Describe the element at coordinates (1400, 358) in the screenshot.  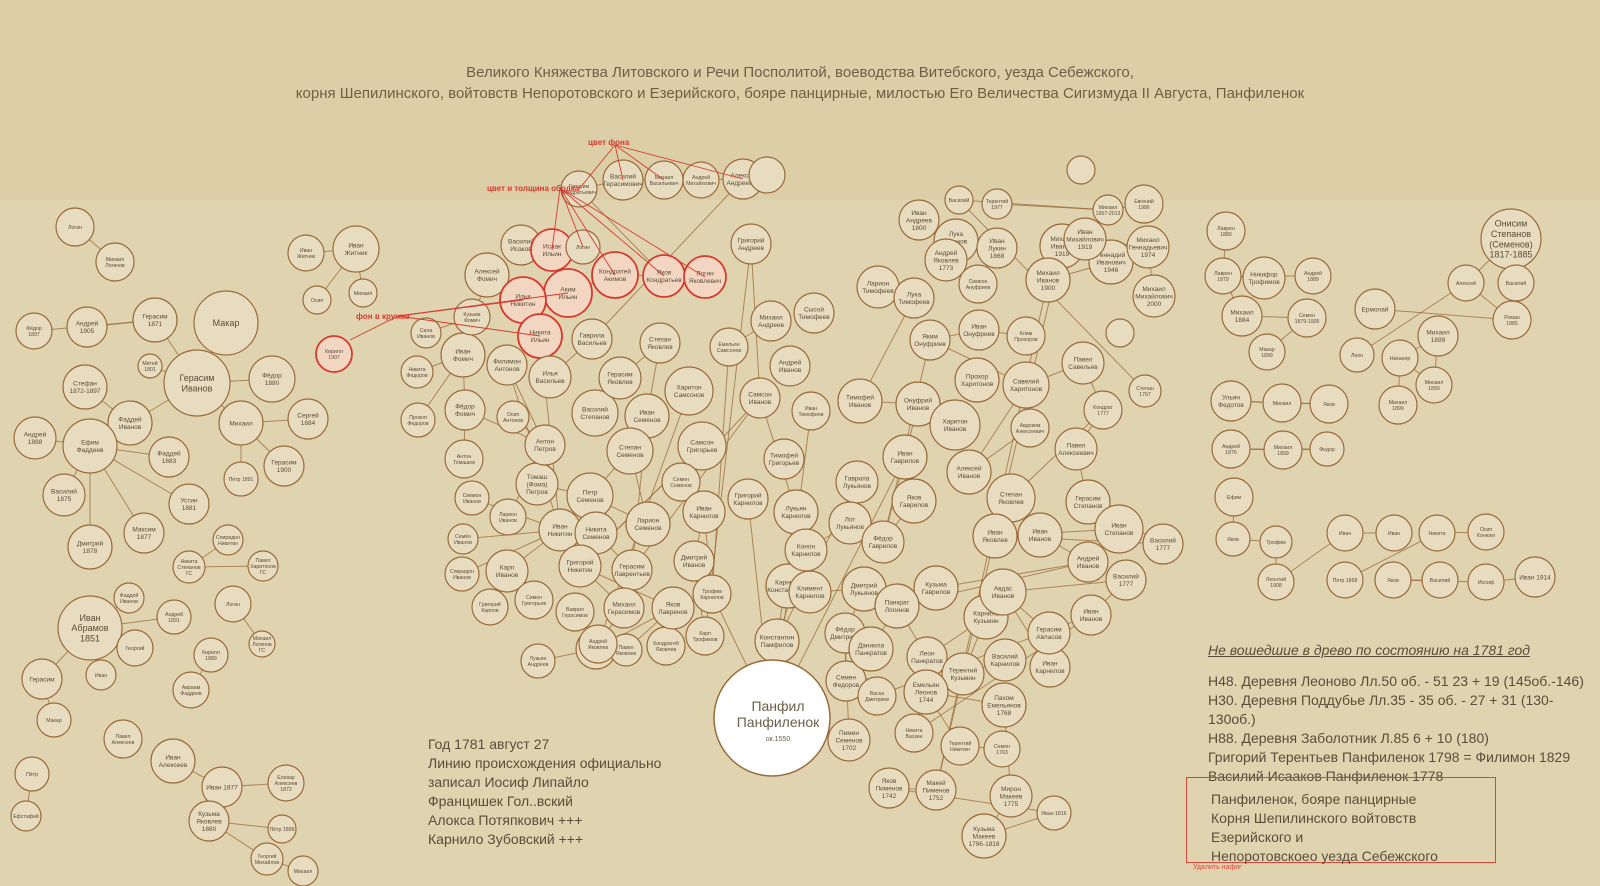
I see `person-node: Никанор` at that location.